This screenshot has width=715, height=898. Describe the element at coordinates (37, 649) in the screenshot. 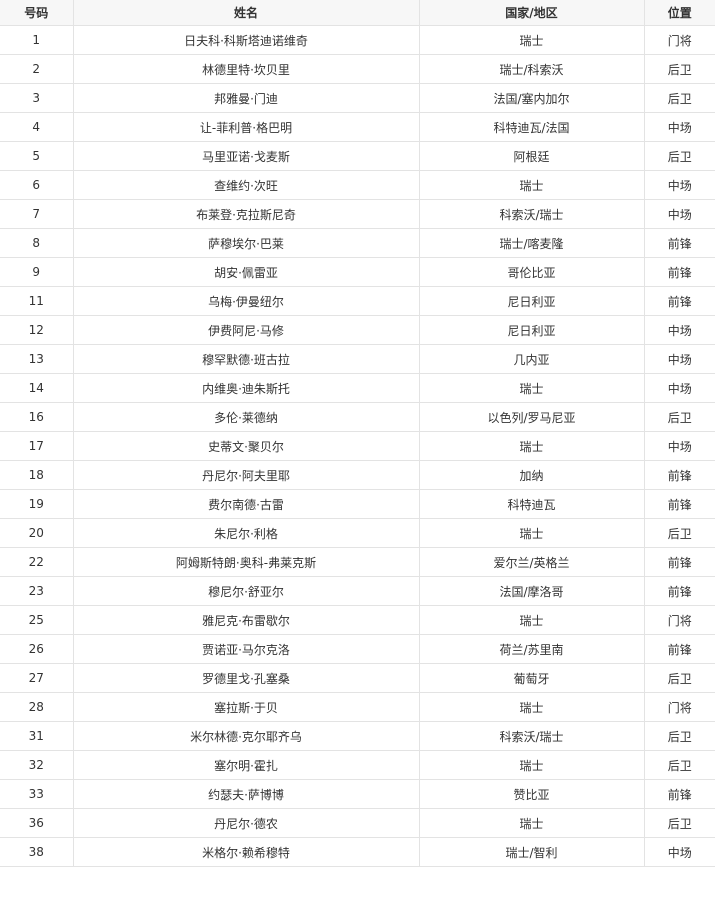

I see `cell-number: 26` at that location.